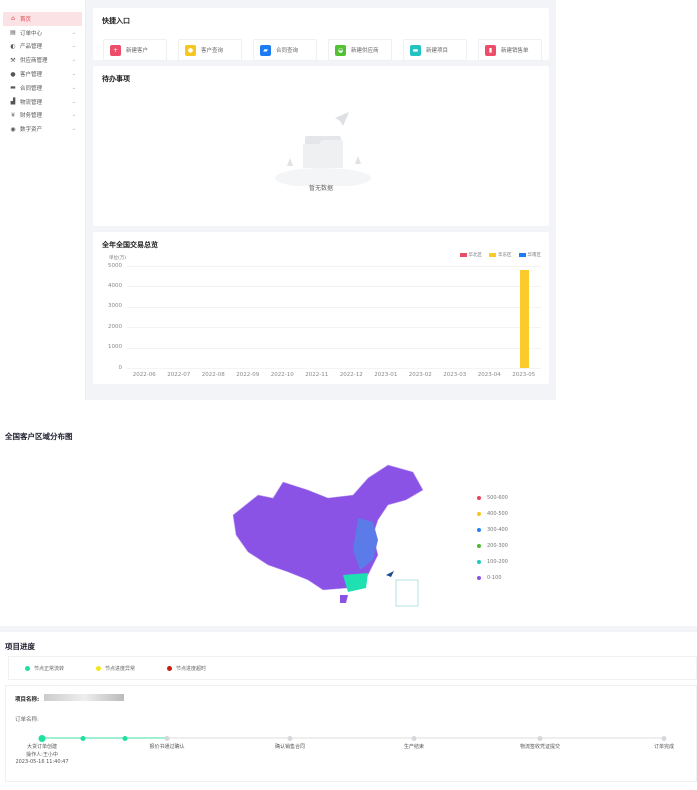 Image resolution: width=697 pixels, height=790 pixels. What do you see at coordinates (282, 375) in the screenshot?
I see `x-tick-label: 2022-10` at bounding box center [282, 375].